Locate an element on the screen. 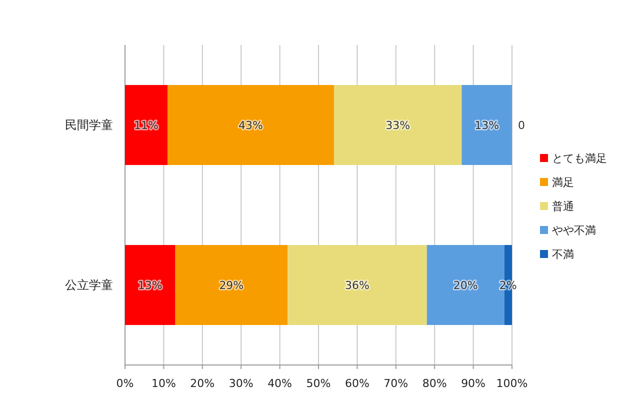 The image size is (640, 418). data-label: 33% is located at coordinates (398, 125).